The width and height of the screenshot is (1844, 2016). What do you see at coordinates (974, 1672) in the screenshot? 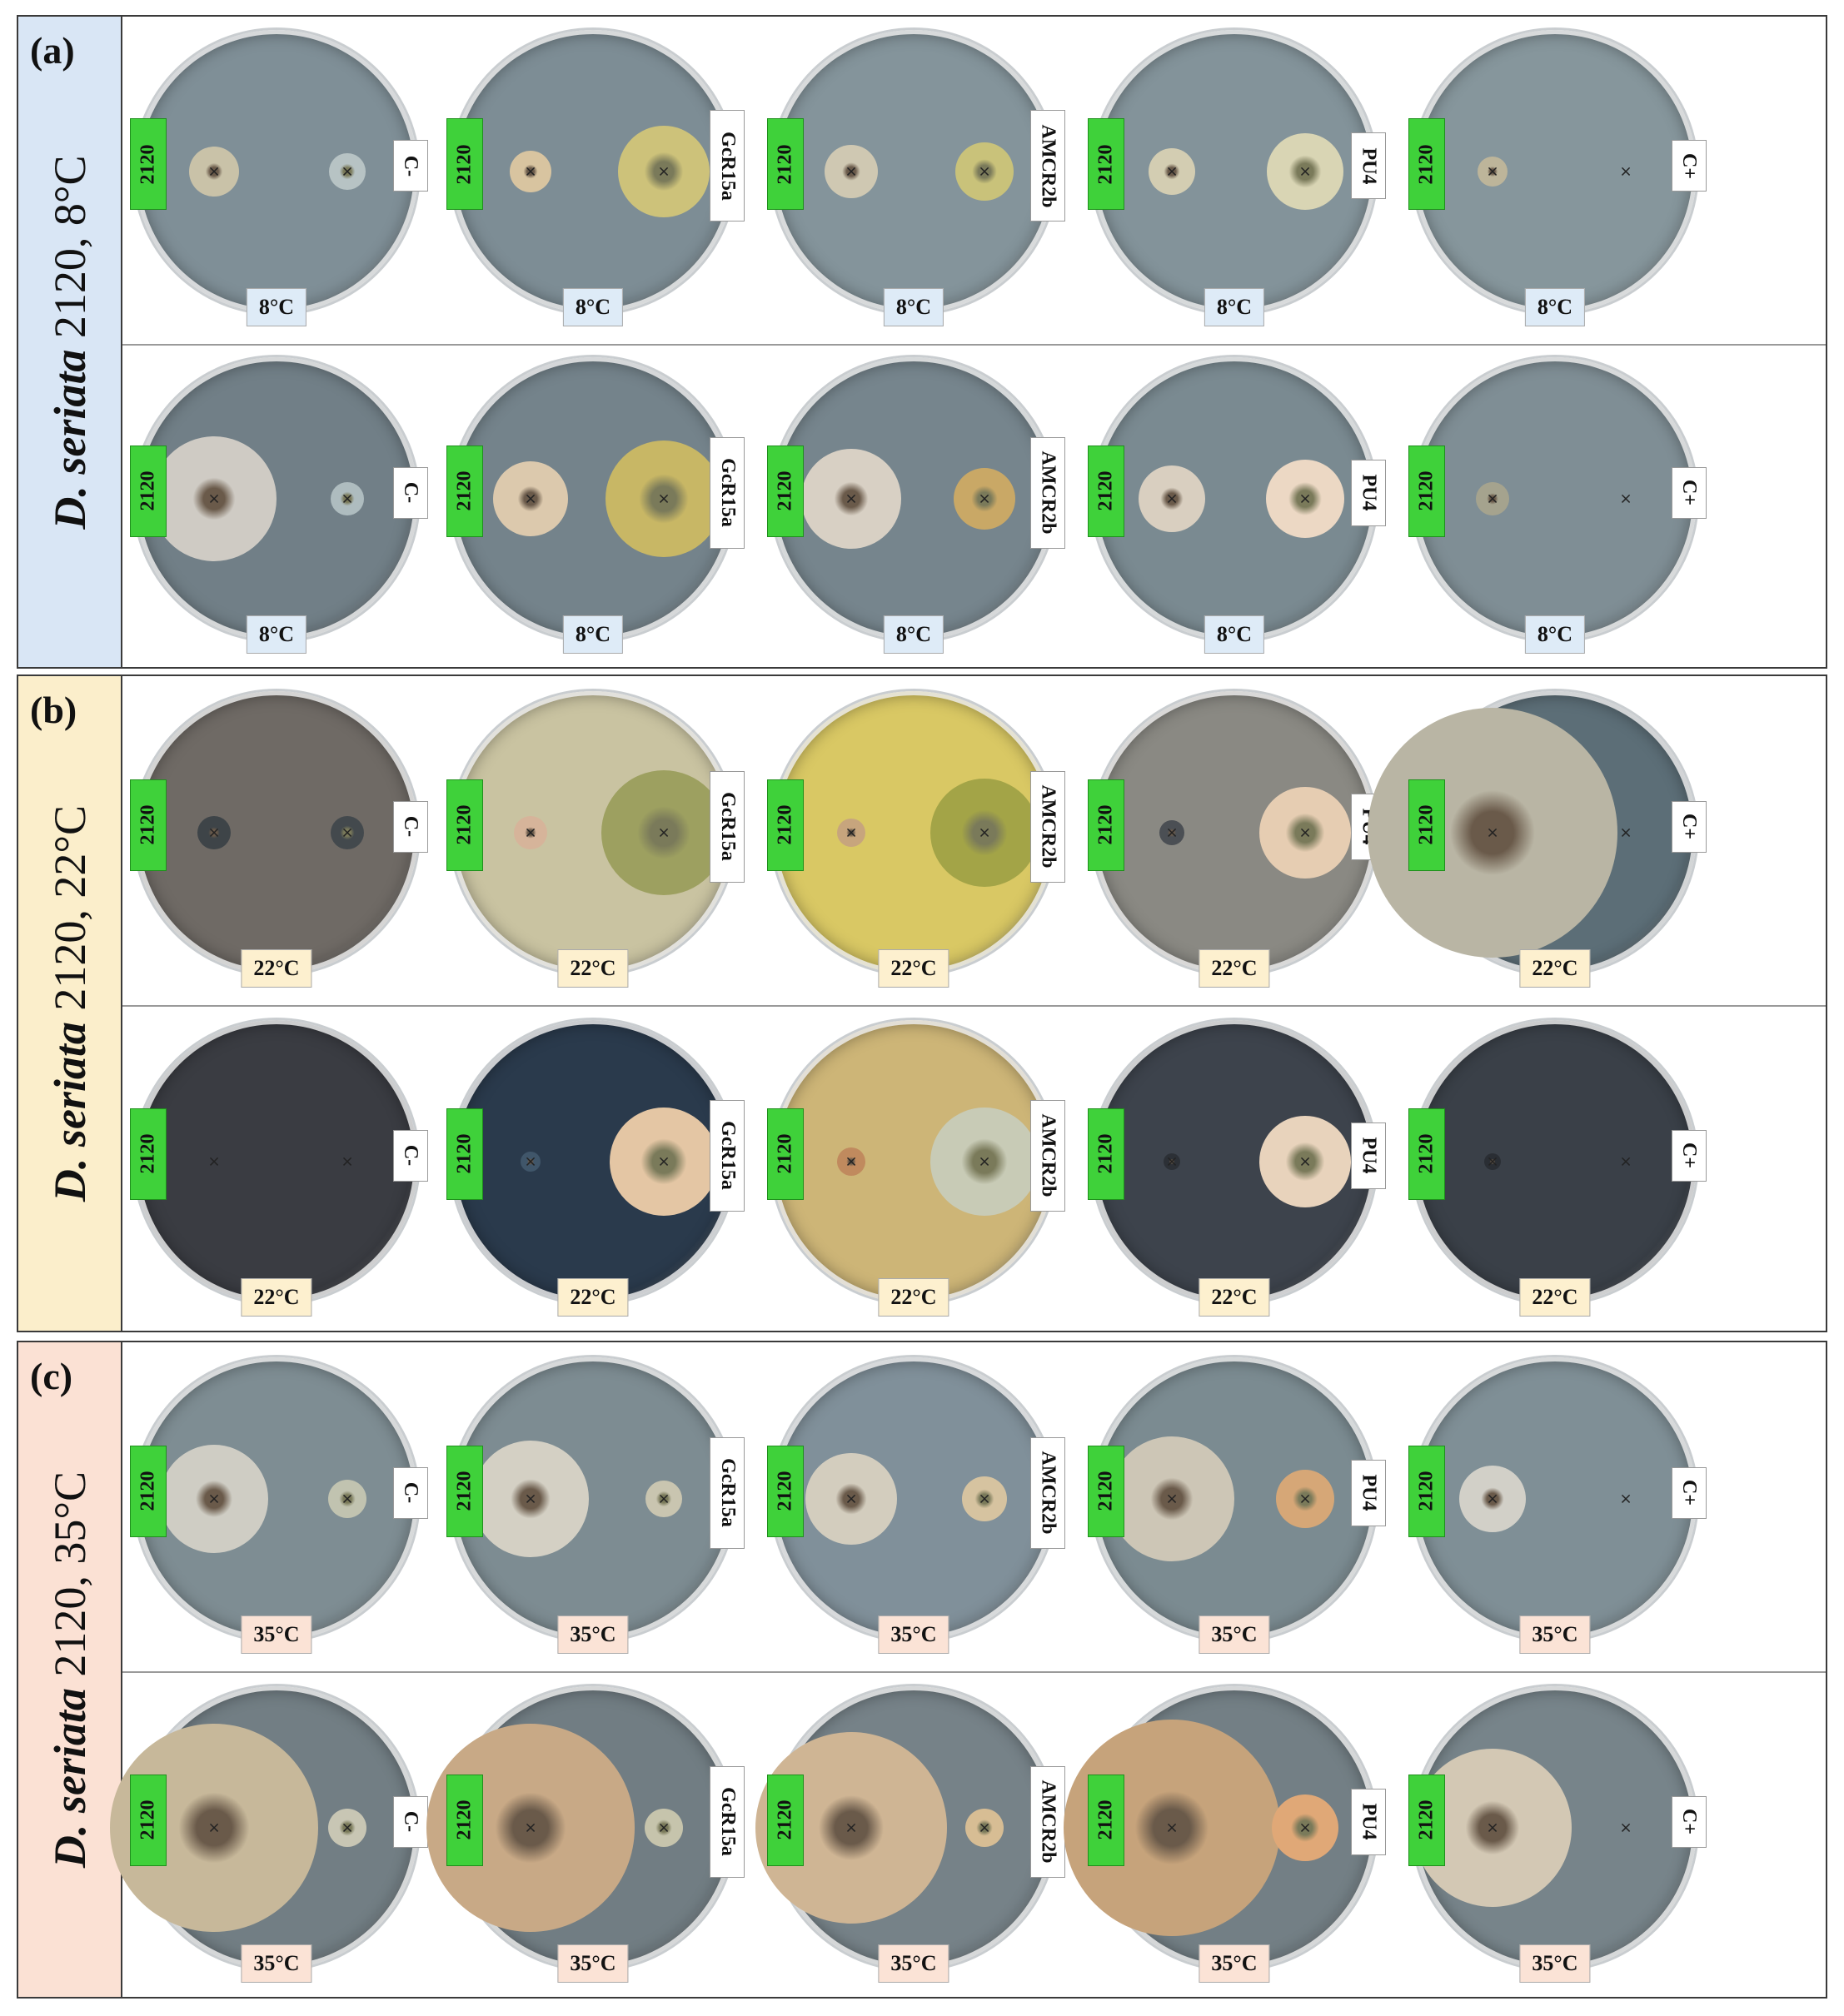
I see `row-divider` at bounding box center [974, 1672].